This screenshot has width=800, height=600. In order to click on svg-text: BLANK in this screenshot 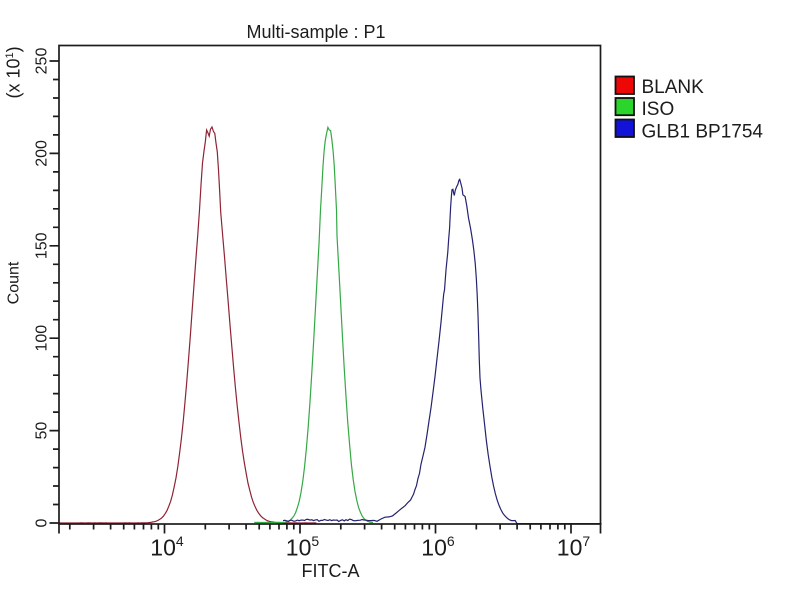, I will do `click(673, 87)`.